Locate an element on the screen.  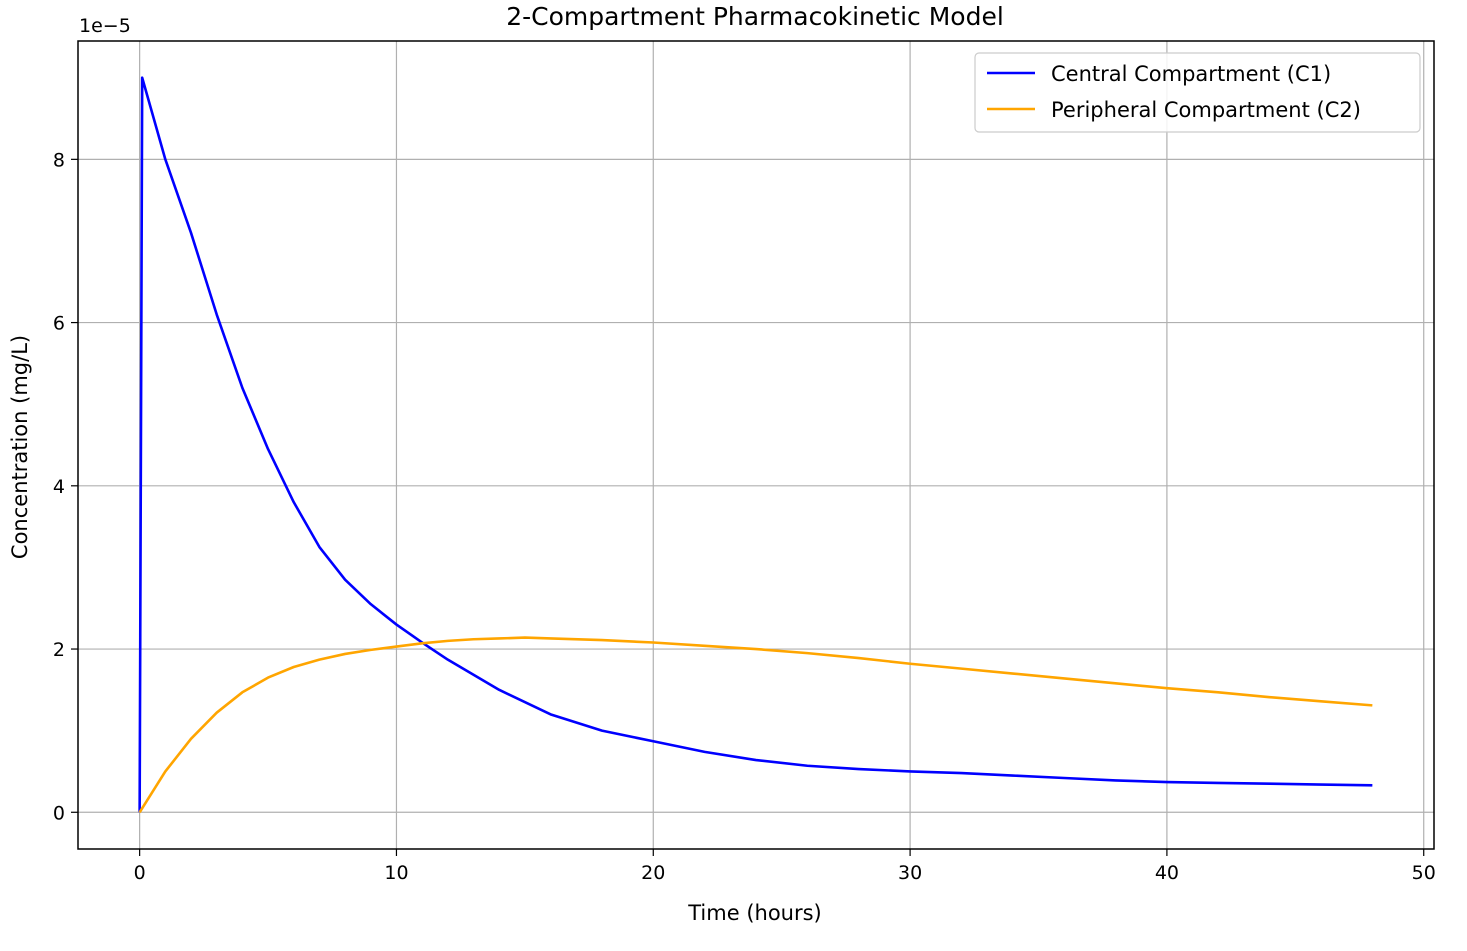
y-tick-label: 4 is located at coordinates (59, 487).